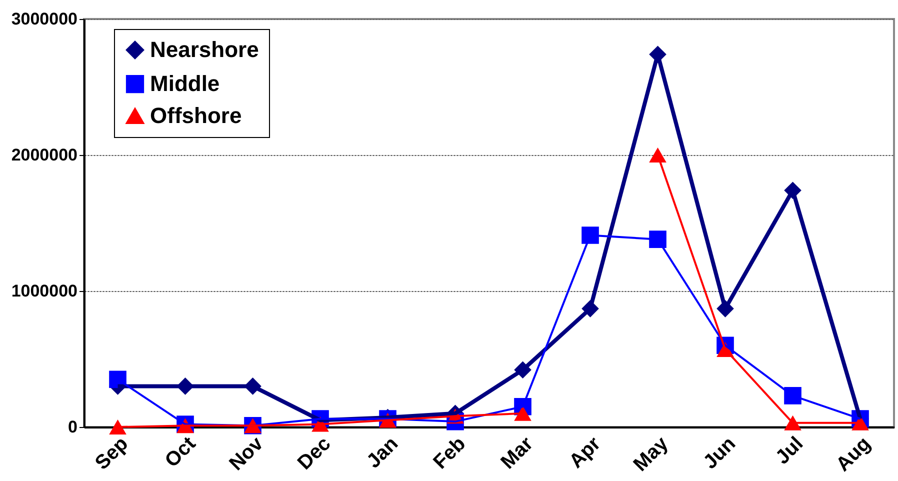 This screenshot has width=898, height=481. Describe the element at coordinates (652, 454) in the screenshot. I see `x-tick-label: May` at that location.